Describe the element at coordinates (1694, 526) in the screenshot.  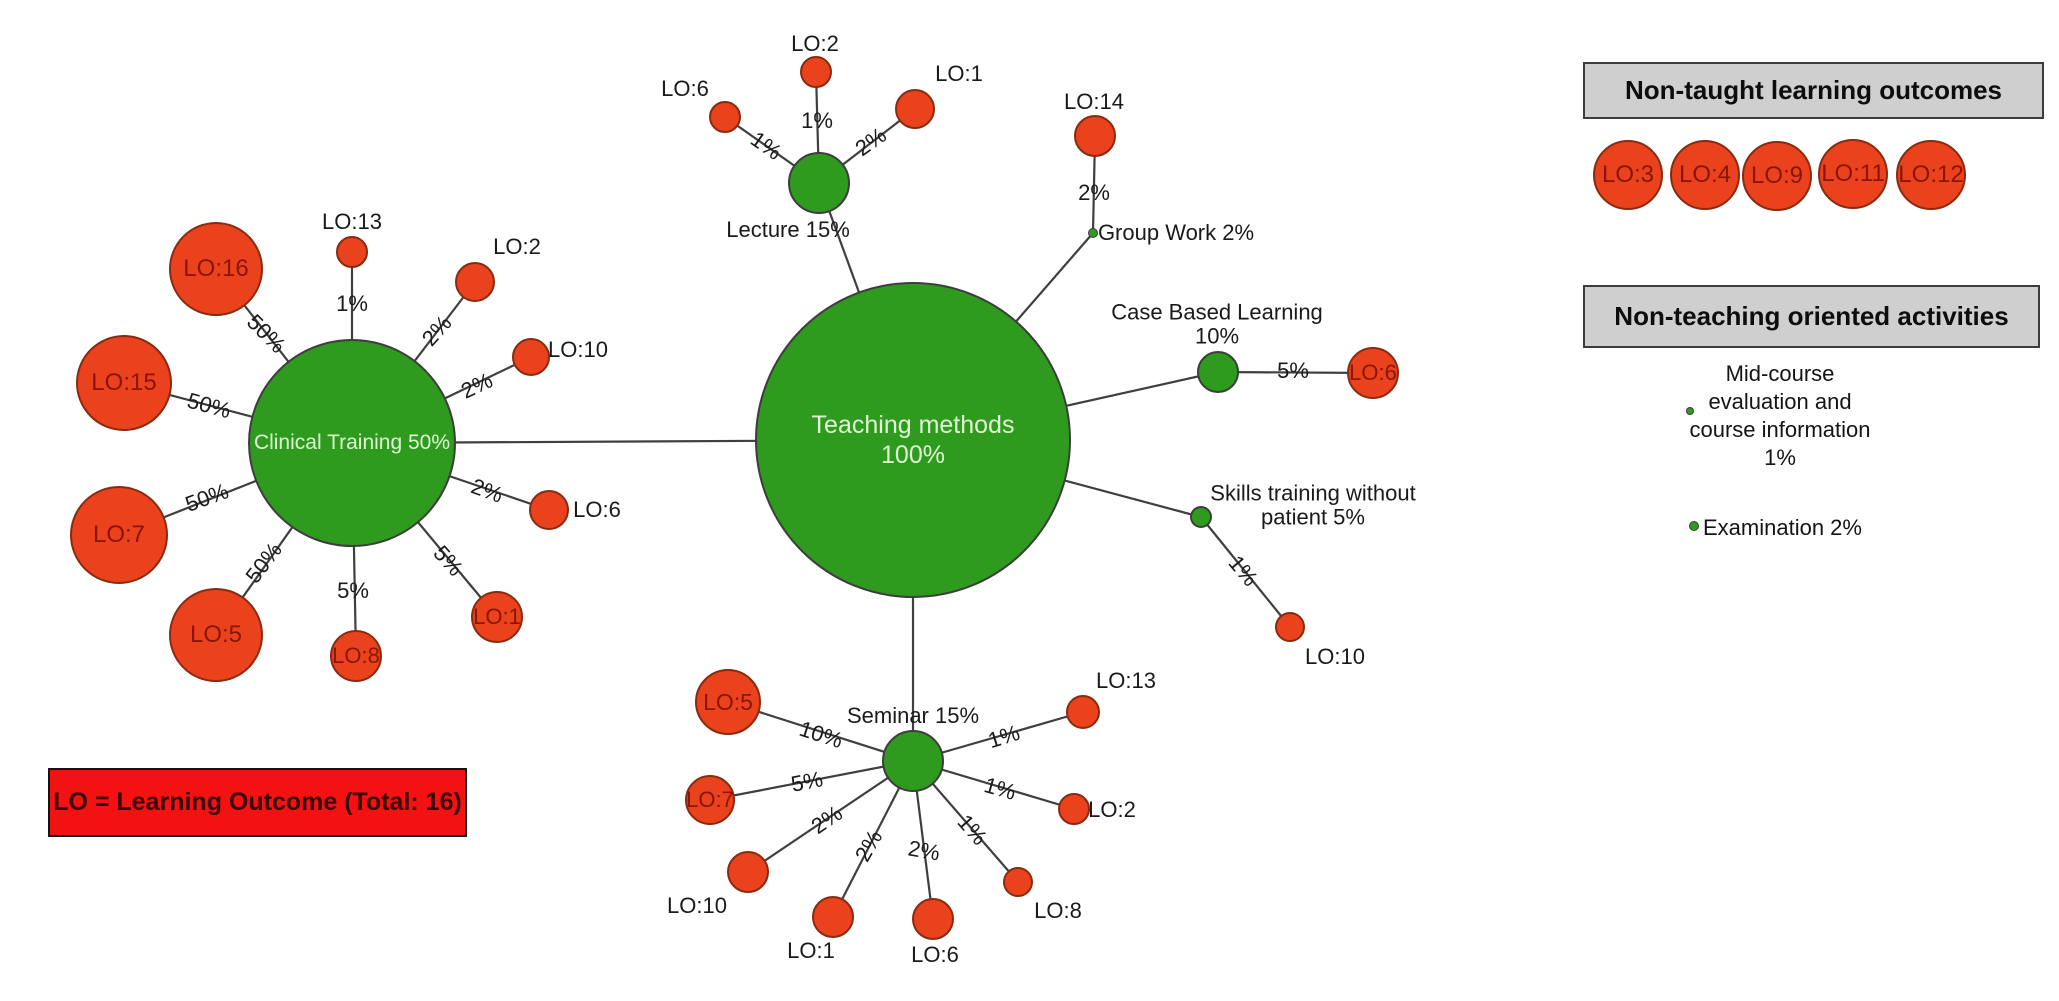
I see `examination-dot-node` at that location.